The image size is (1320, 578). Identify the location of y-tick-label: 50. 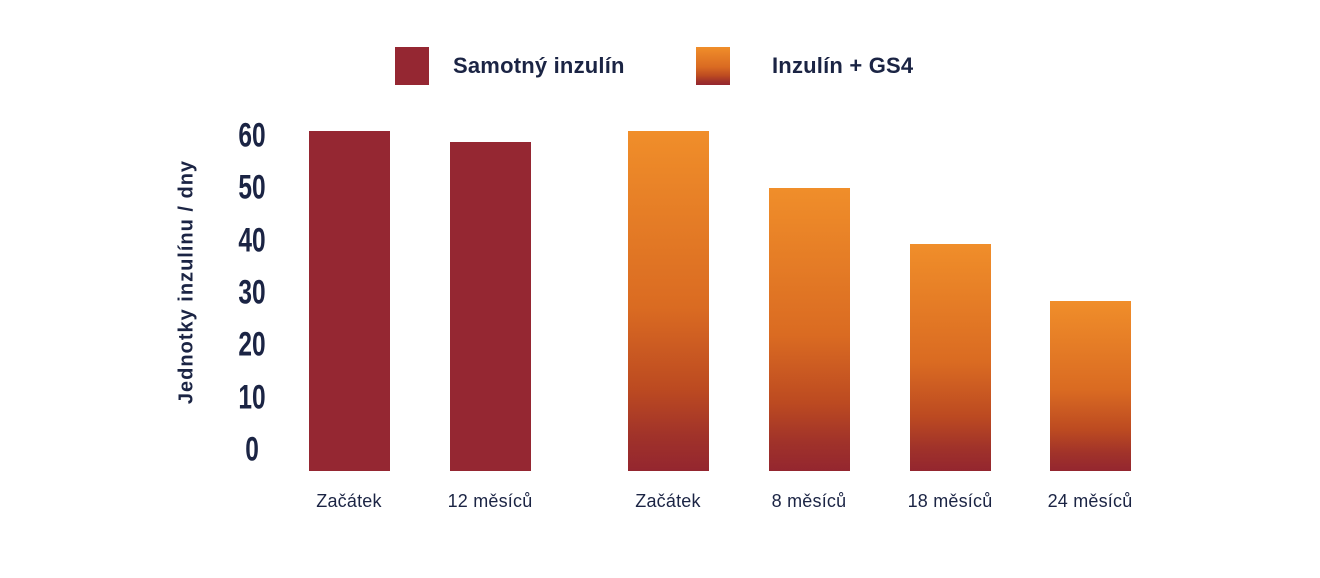
(252, 187).